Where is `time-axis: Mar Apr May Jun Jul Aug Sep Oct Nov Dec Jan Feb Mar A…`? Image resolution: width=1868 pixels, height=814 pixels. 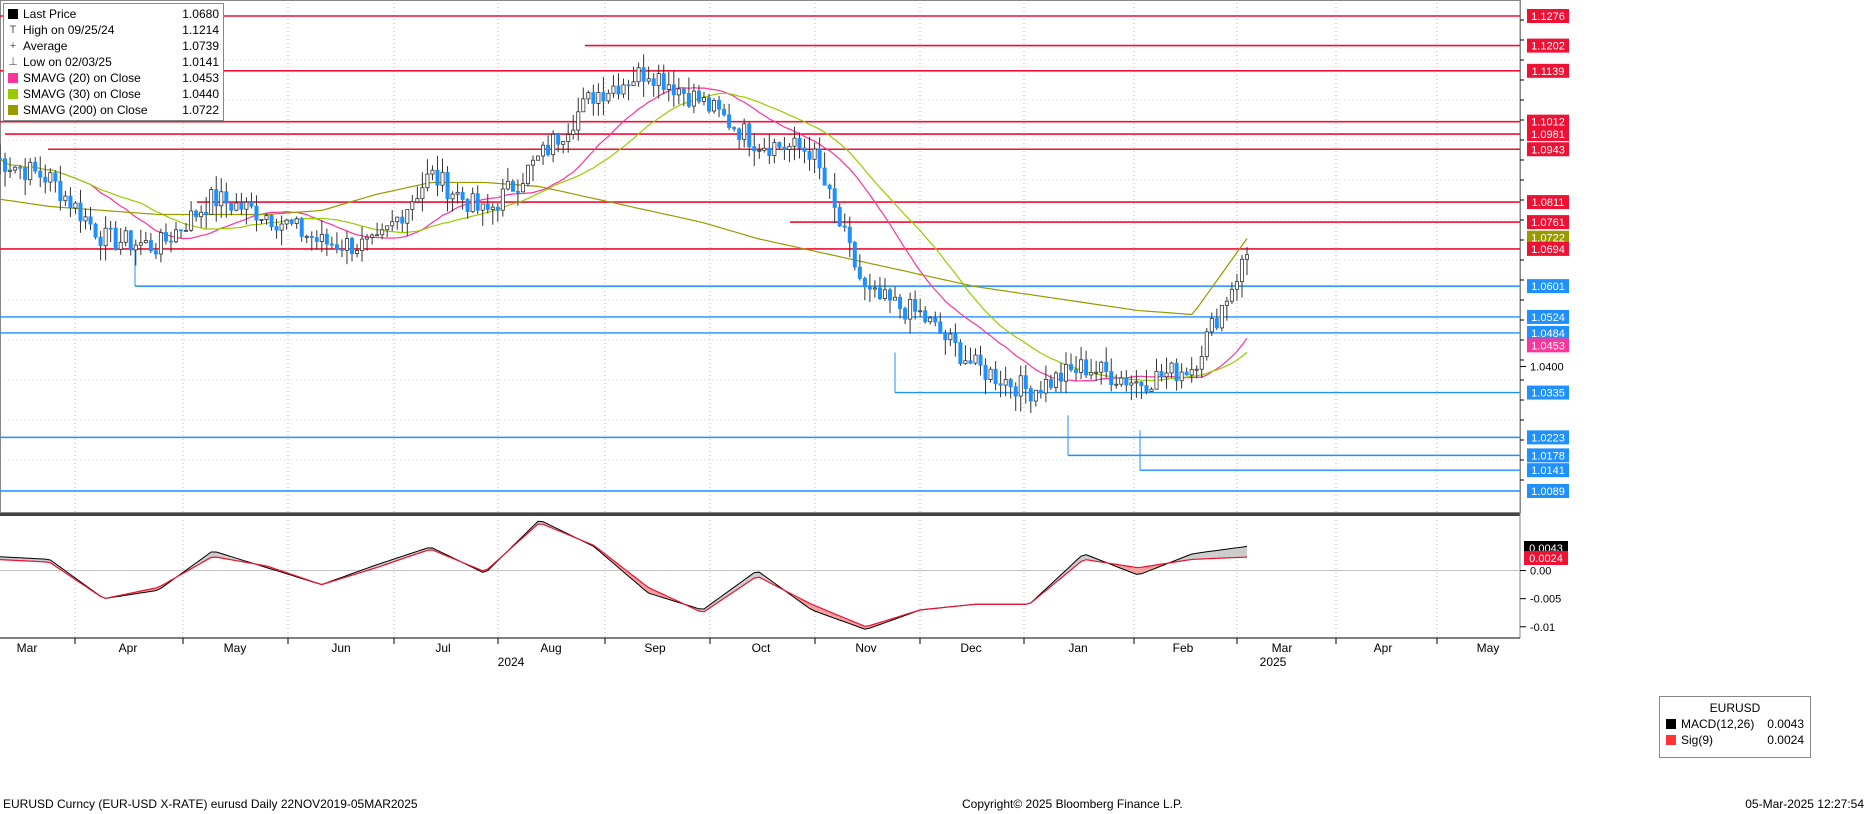 time-axis: Mar Apr May Jun Jul Aug Sep Oct Nov Dec Jan Feb Mar A… is located at coordinates (758, 653).